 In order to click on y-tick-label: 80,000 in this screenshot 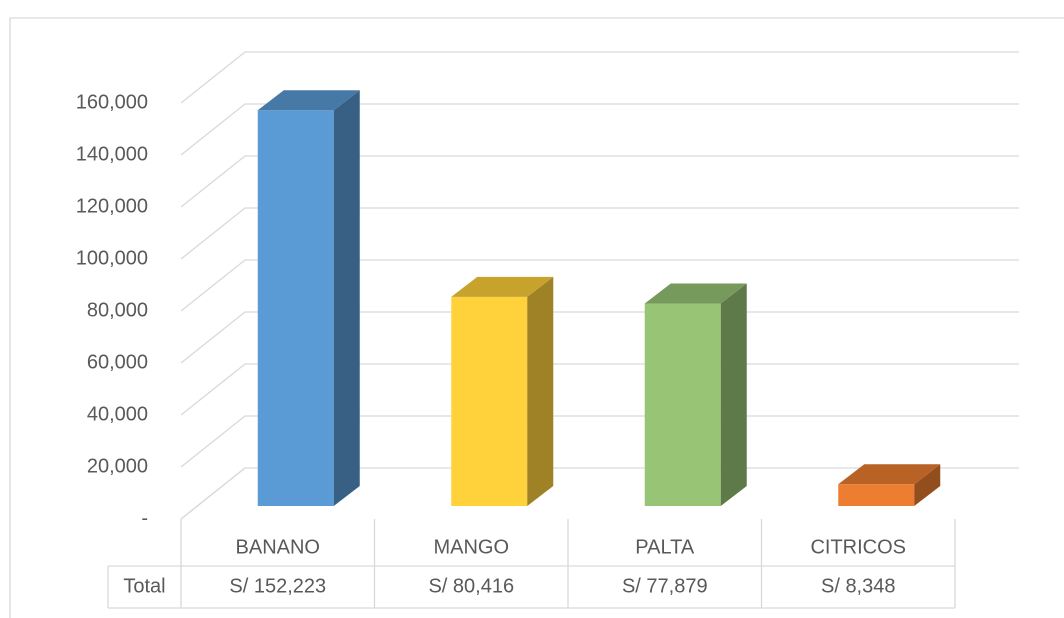, I will do `click(117, 310)`.